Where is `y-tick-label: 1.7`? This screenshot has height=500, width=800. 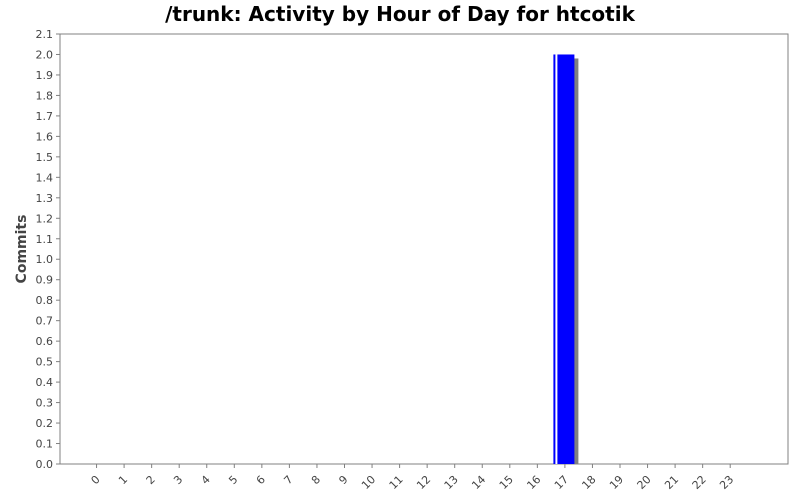
y-tick-label: 1.7 is located at coordinates (45, 116).